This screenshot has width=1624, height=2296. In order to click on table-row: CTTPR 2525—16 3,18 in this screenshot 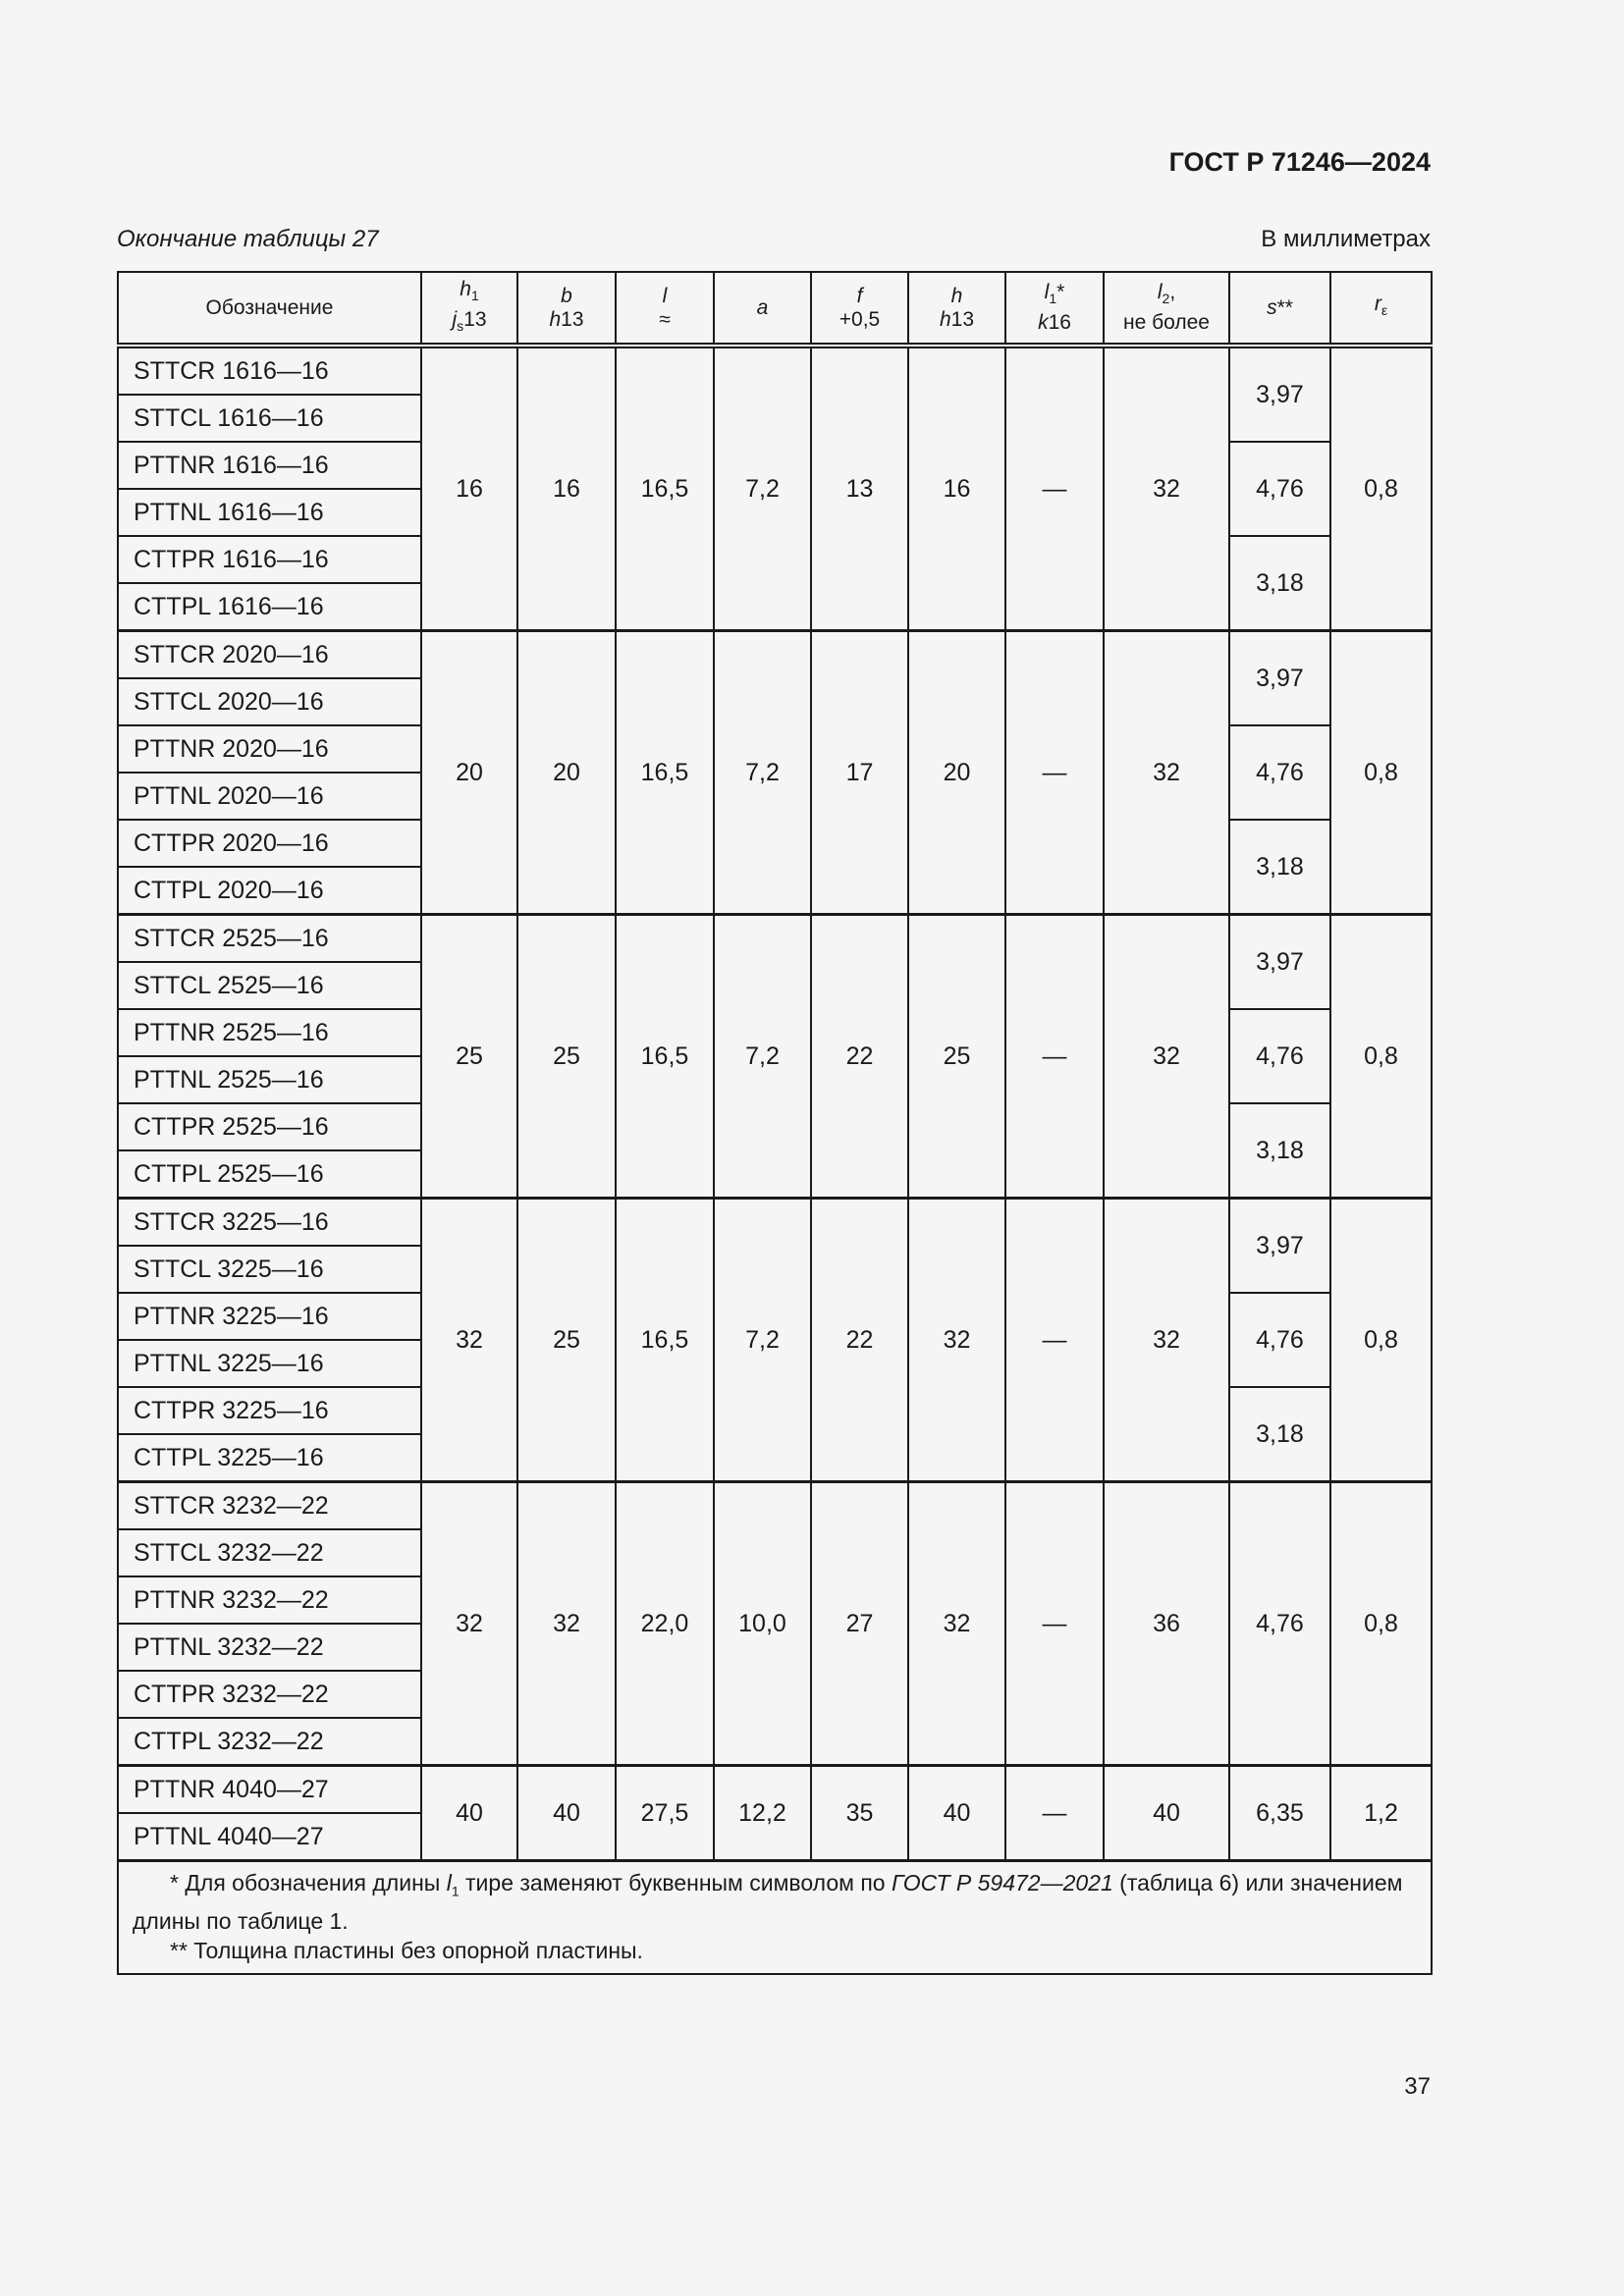, I will do `click(774, 1151)`.